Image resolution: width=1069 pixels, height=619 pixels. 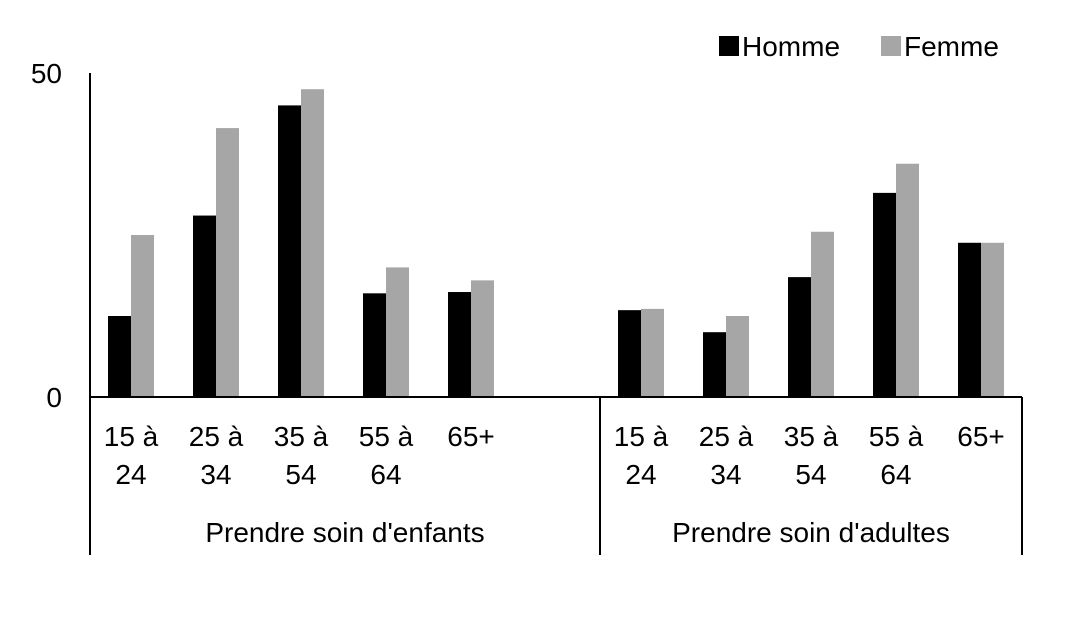 What do you see at coordinates (629, 353) in the screenshot?
I see `bar-homme-g1-c0` at bounding box center [629, 353].